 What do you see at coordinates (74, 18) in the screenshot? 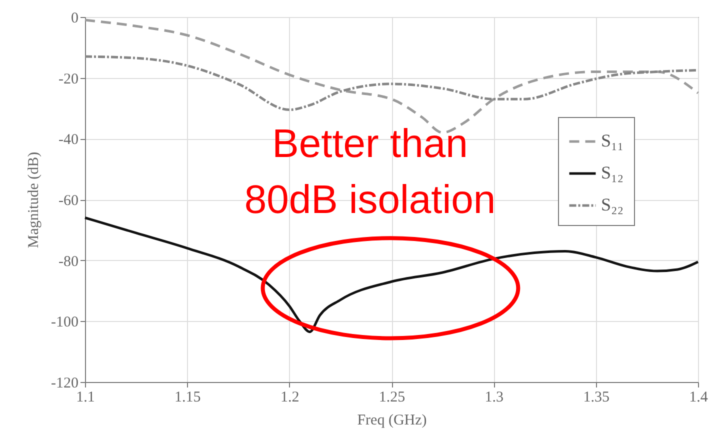
I see `y-tick-label: 0` at bounding box center [74, 18].